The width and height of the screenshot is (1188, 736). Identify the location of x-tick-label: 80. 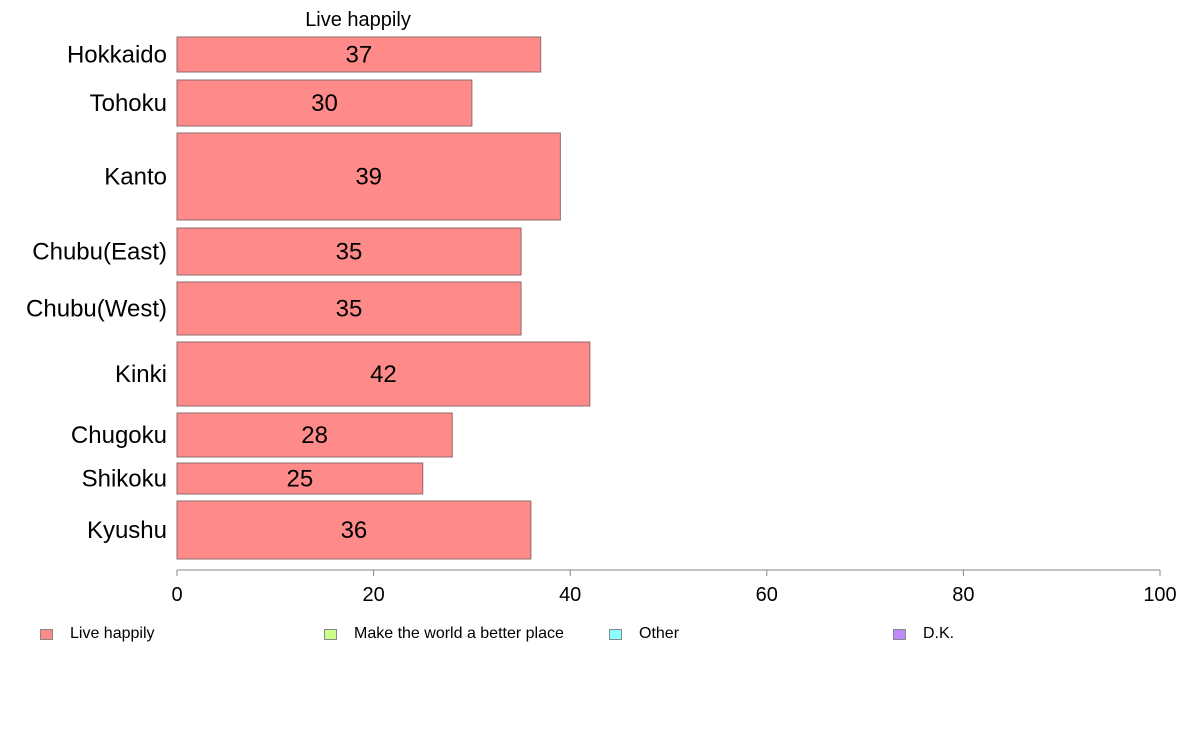
(963, 595).